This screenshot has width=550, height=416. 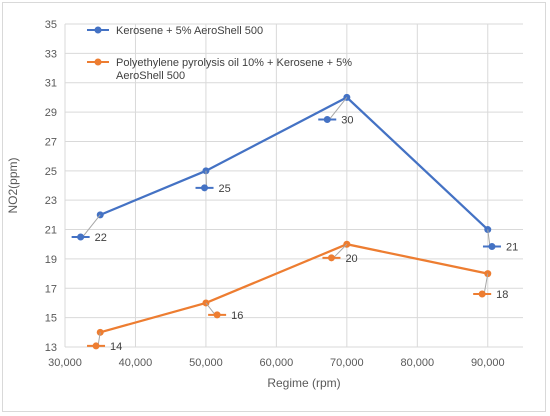 What do you see at coordinates (488, 363) in the screenshot?
I see `x-tick-label: 90,000` at bounding box center [488, 363].